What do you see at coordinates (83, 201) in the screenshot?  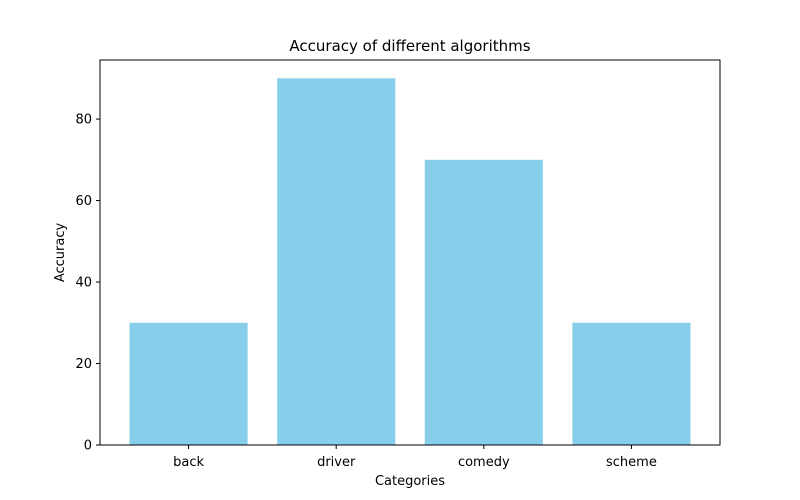 I see `y-tick-label: 60` at bounding box center [83, 201].